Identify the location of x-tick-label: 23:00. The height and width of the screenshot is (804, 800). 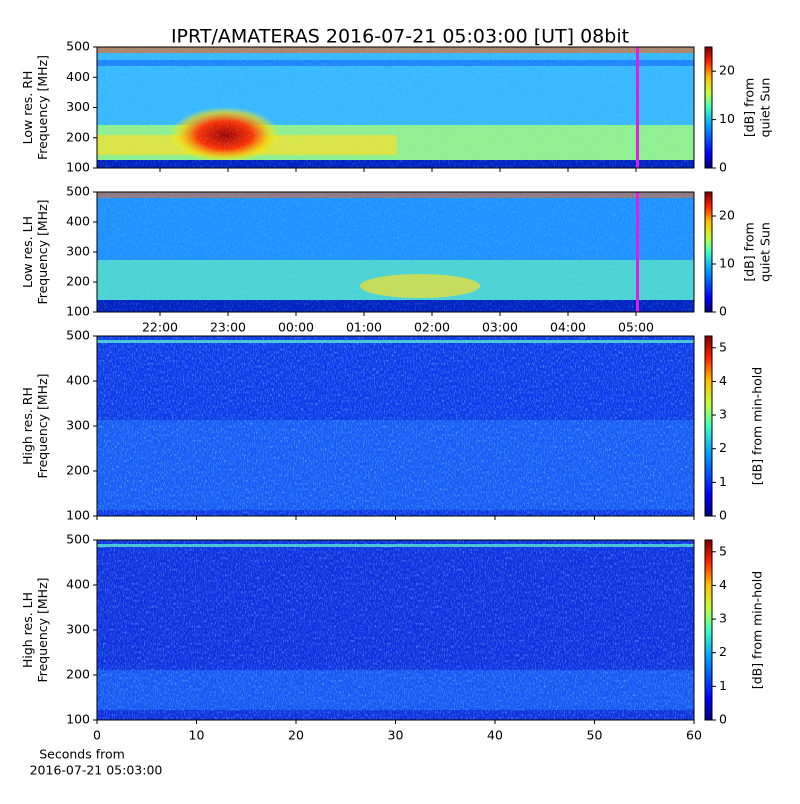
(228, 327).